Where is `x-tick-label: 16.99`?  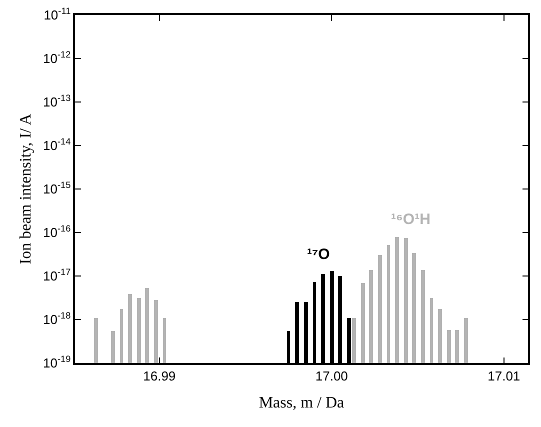
x-tick-label: 16.99 is located at coordinates (159, 376).